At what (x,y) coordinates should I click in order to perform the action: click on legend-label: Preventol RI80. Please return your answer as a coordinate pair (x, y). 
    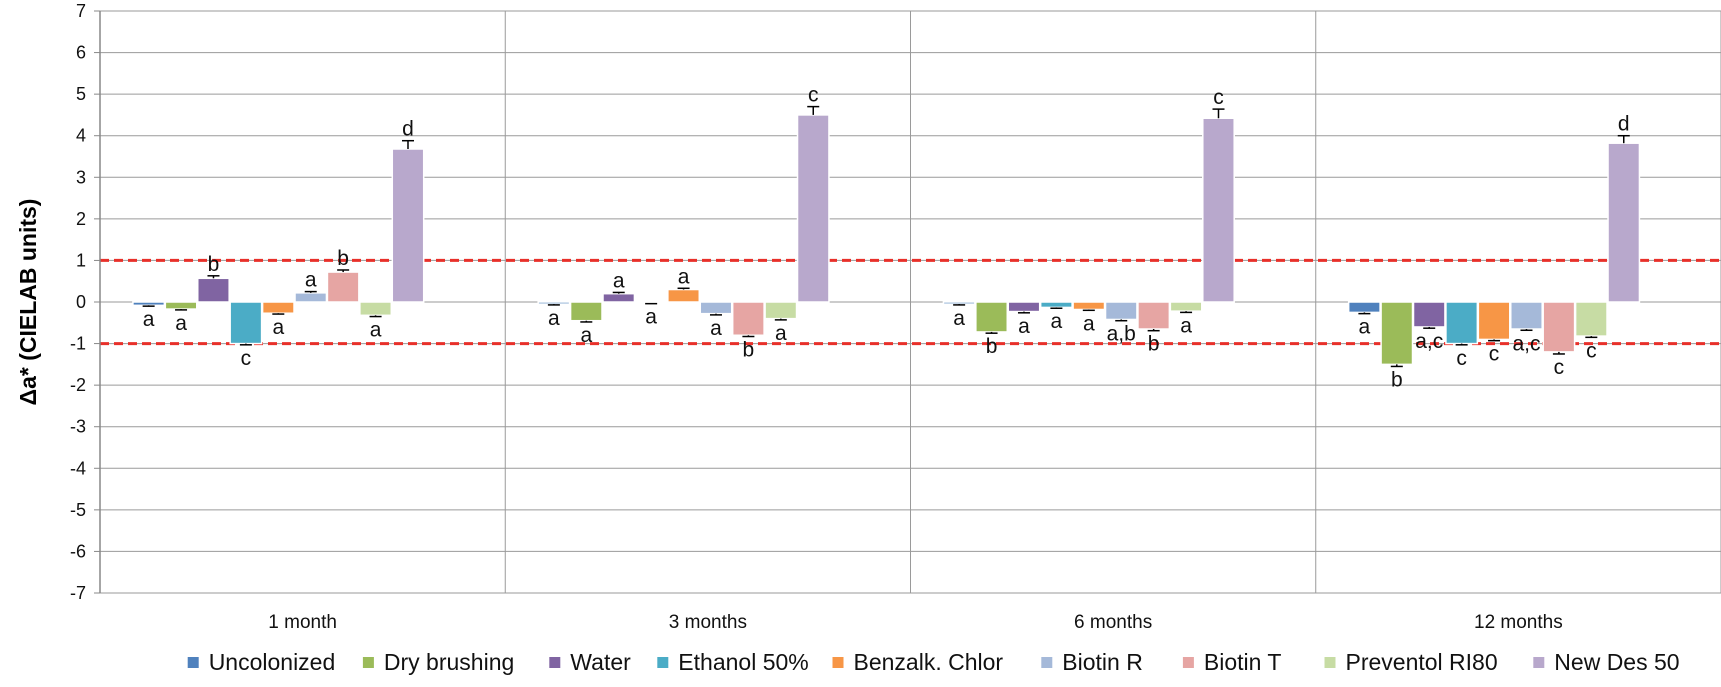
    Looking at the image, I should click on (1422, 662).